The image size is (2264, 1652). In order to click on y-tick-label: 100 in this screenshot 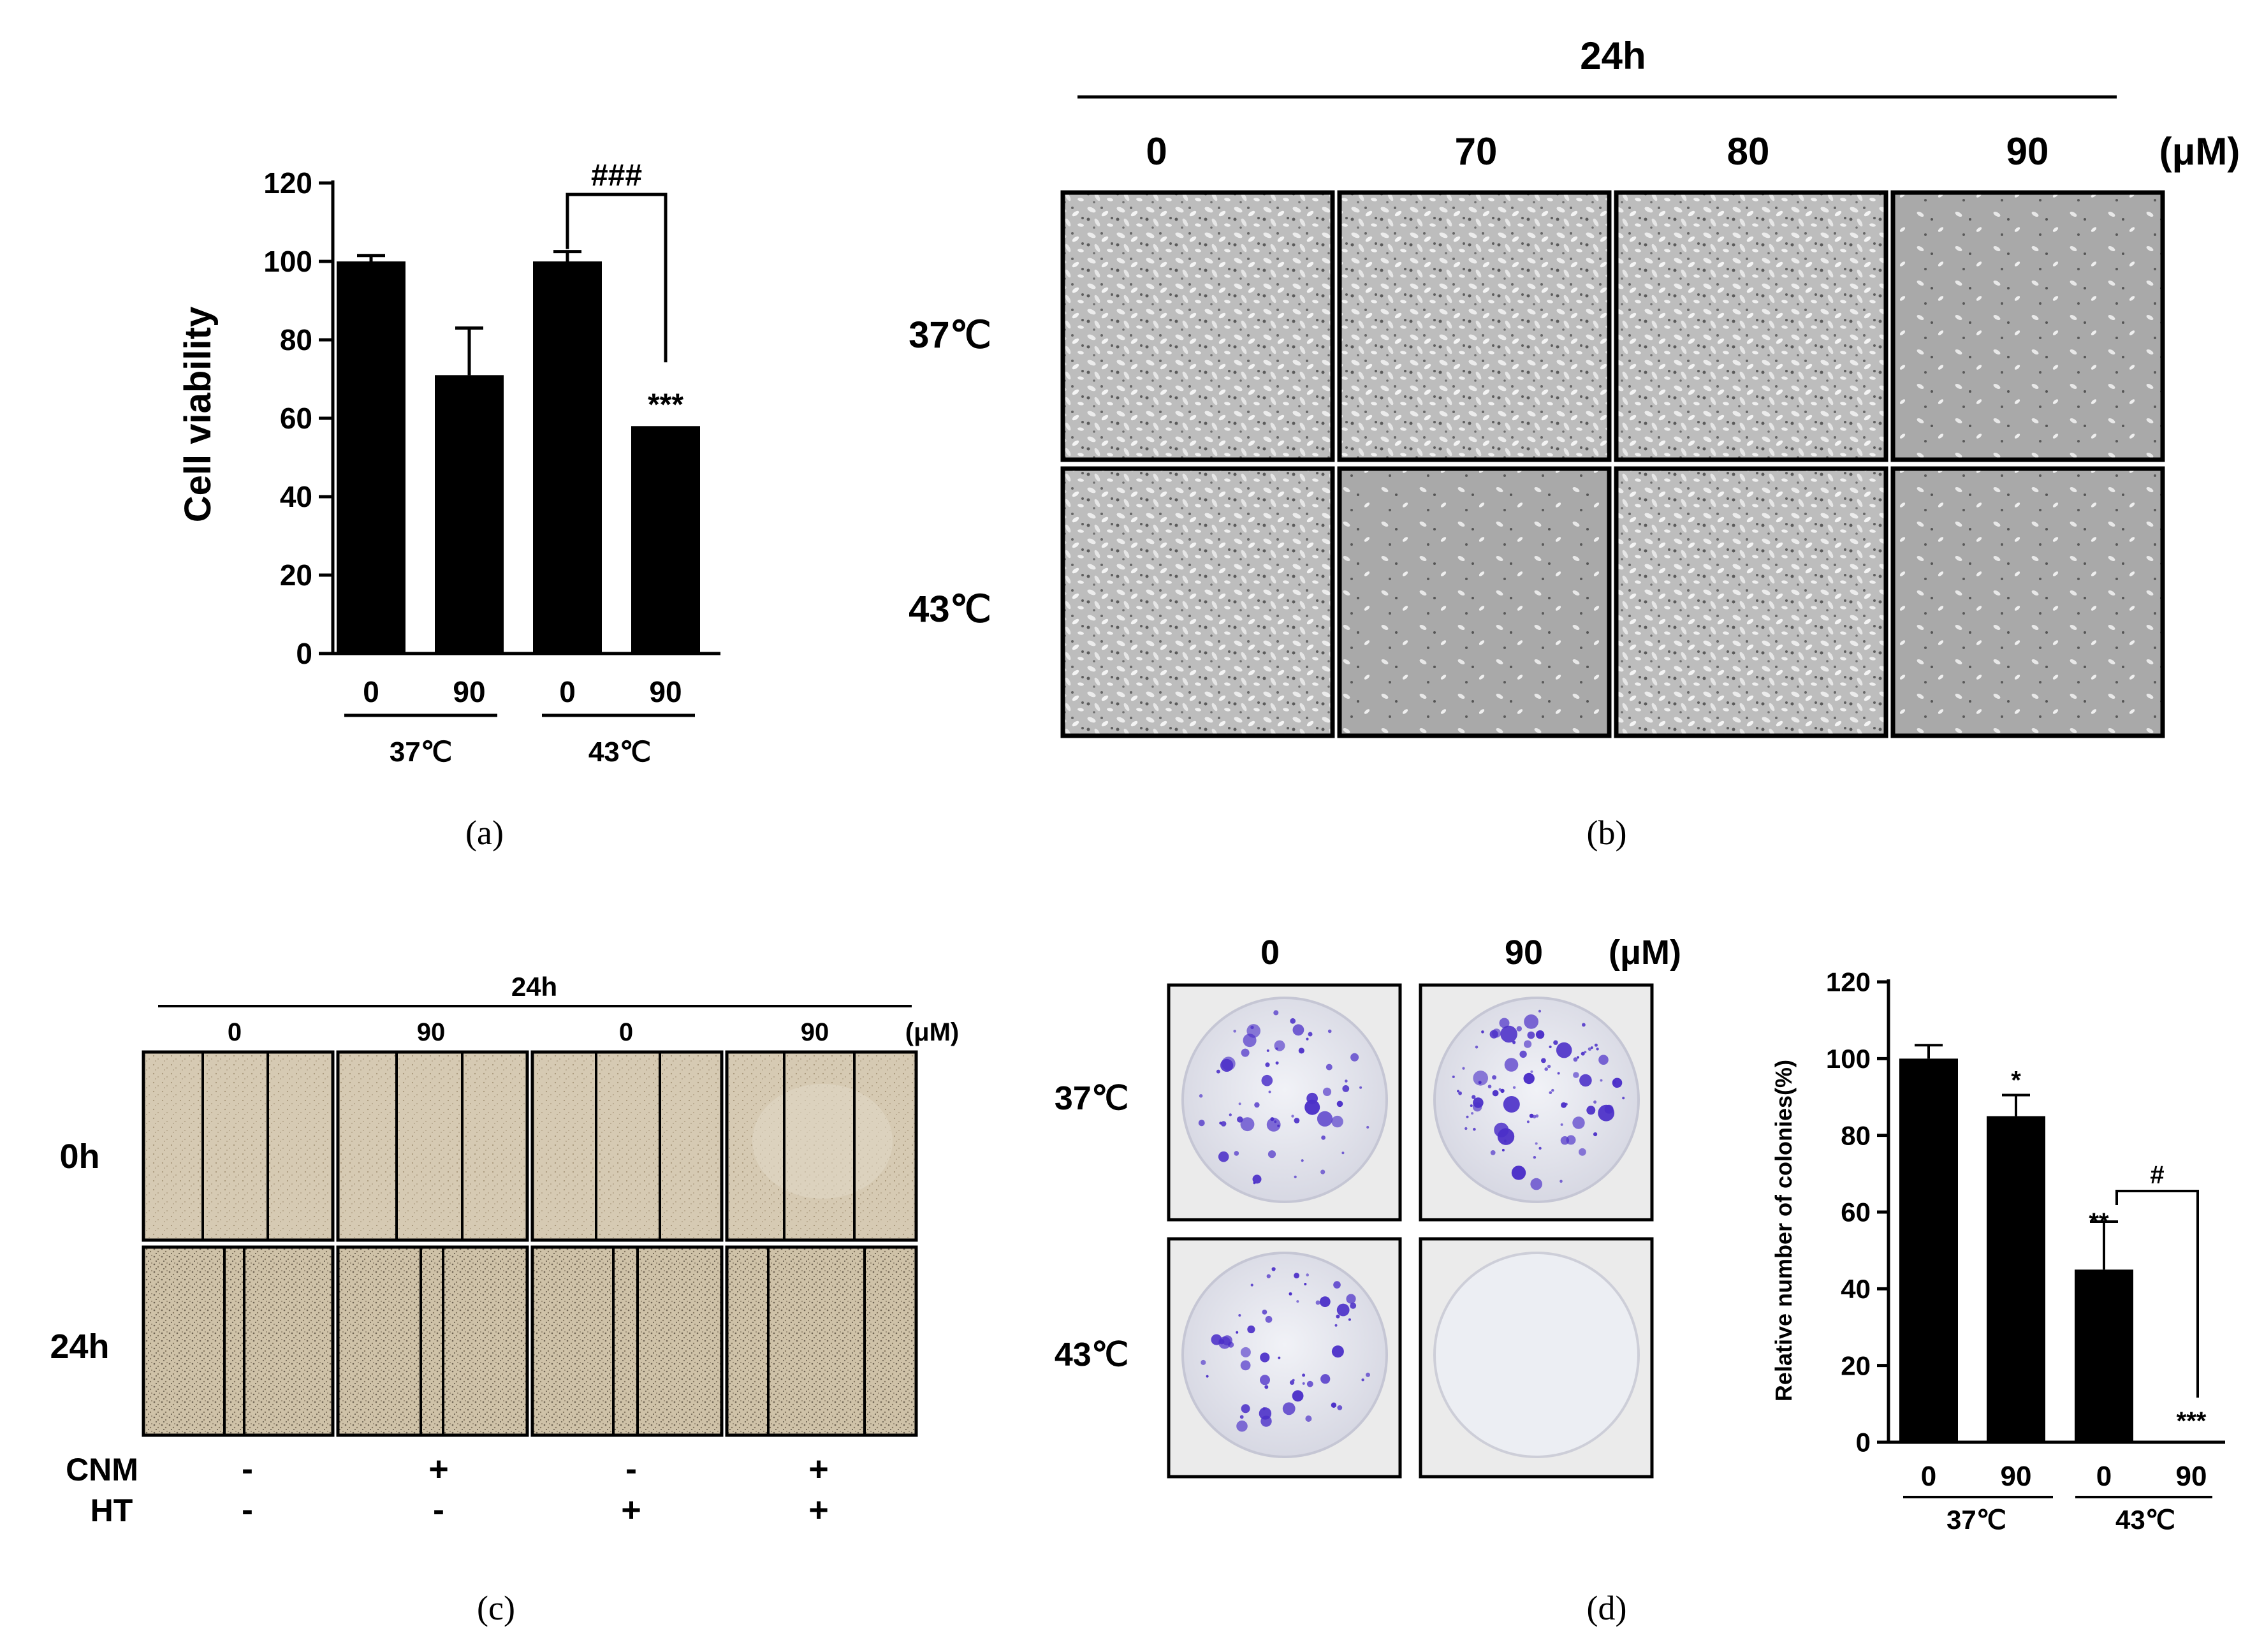, I will do `click(1848, 1059)`.